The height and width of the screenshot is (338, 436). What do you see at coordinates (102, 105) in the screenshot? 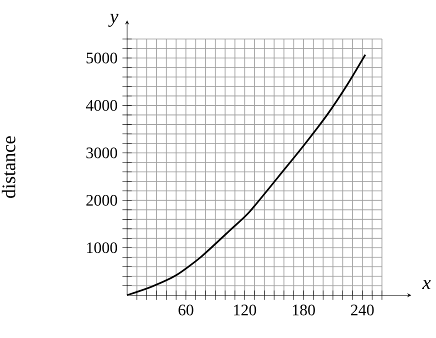
I see `y-tick-label: 4000` at bounding box center [102, 105].